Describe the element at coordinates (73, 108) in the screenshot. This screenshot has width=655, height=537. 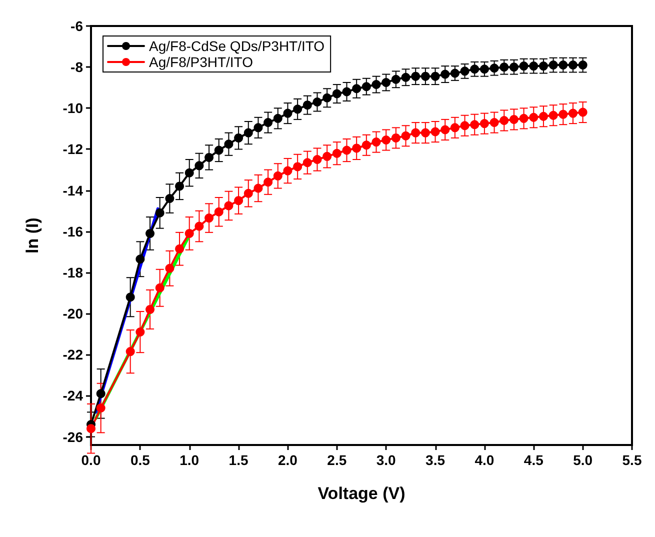
I see `y-tick-label: -10` at that location.